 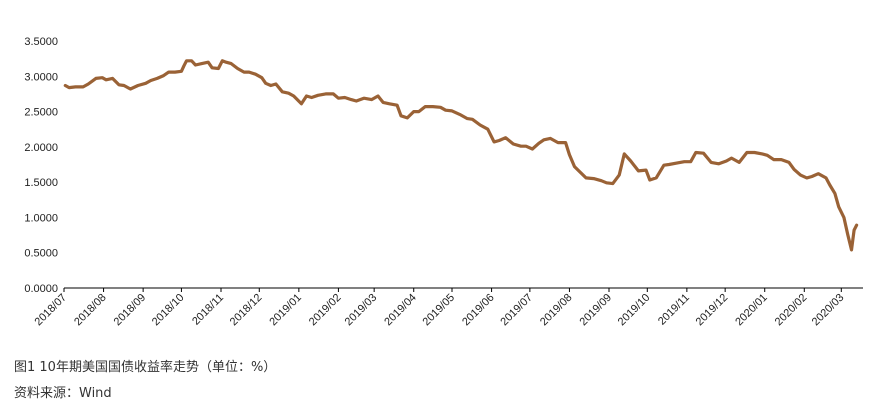 I want to click on x-tick-label: 2019/07, so click(x=516, y=310).